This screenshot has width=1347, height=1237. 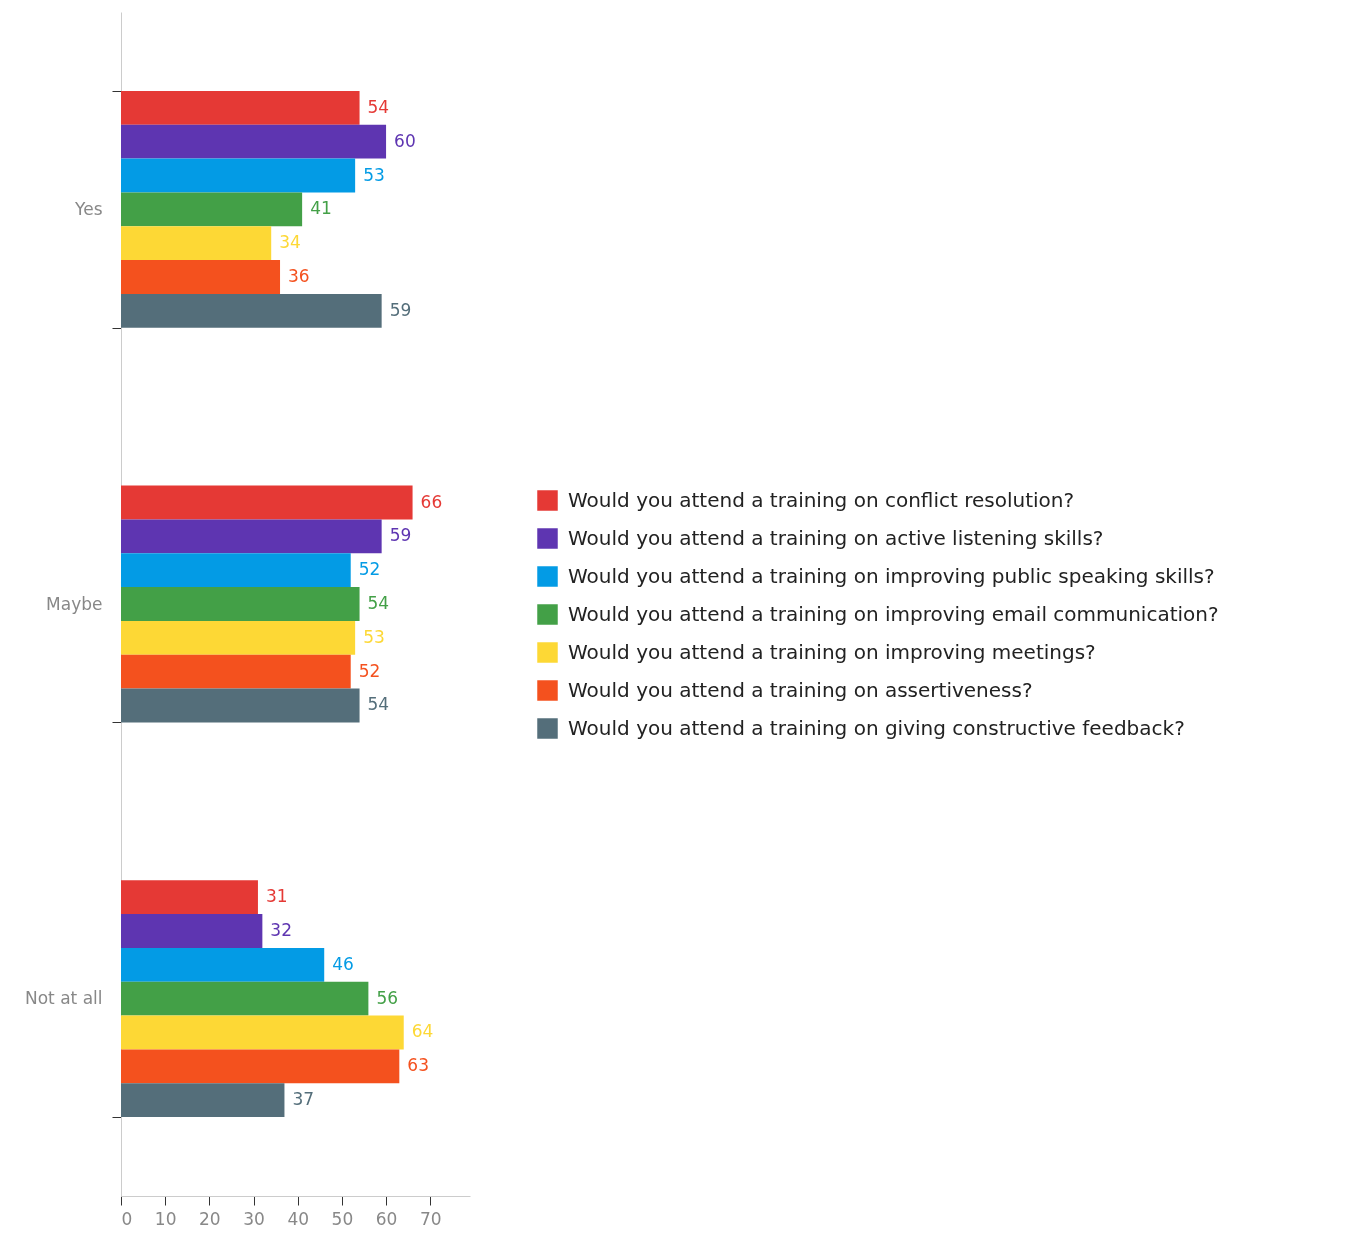 What do you see at coordinates (876, 727) in the screenshot?
I see `legend-label: Would you attend a training on giving constructive feedback?` at bounding box center [876, 727].